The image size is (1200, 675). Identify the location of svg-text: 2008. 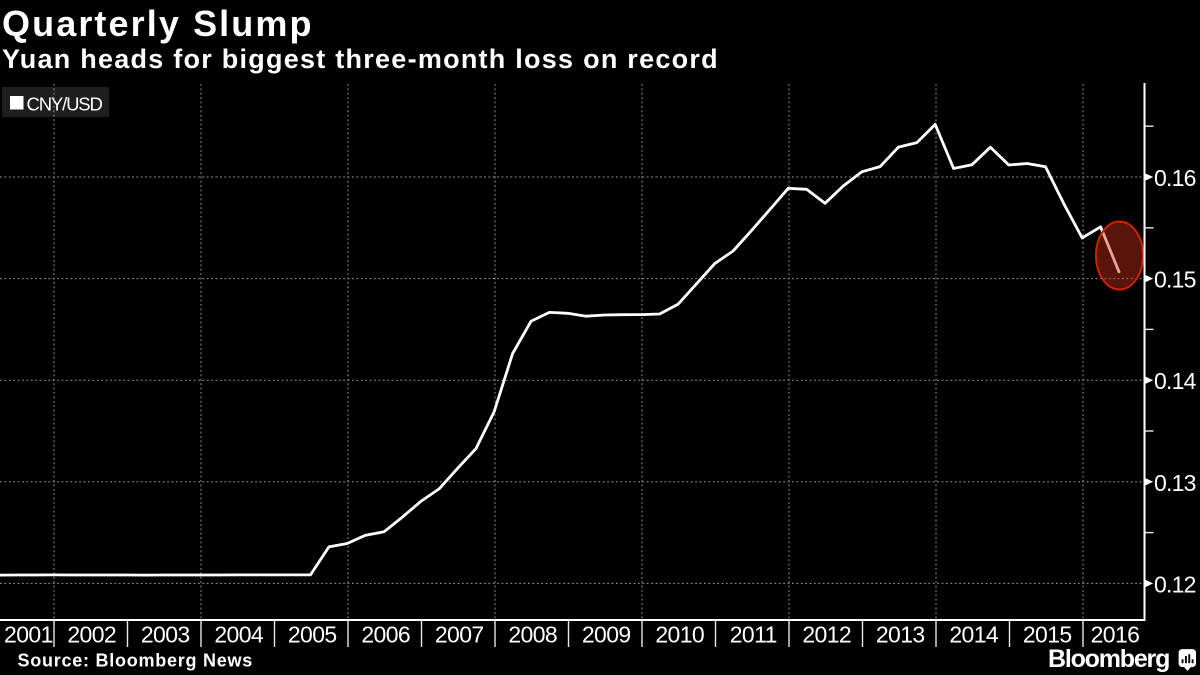
(532, 635).